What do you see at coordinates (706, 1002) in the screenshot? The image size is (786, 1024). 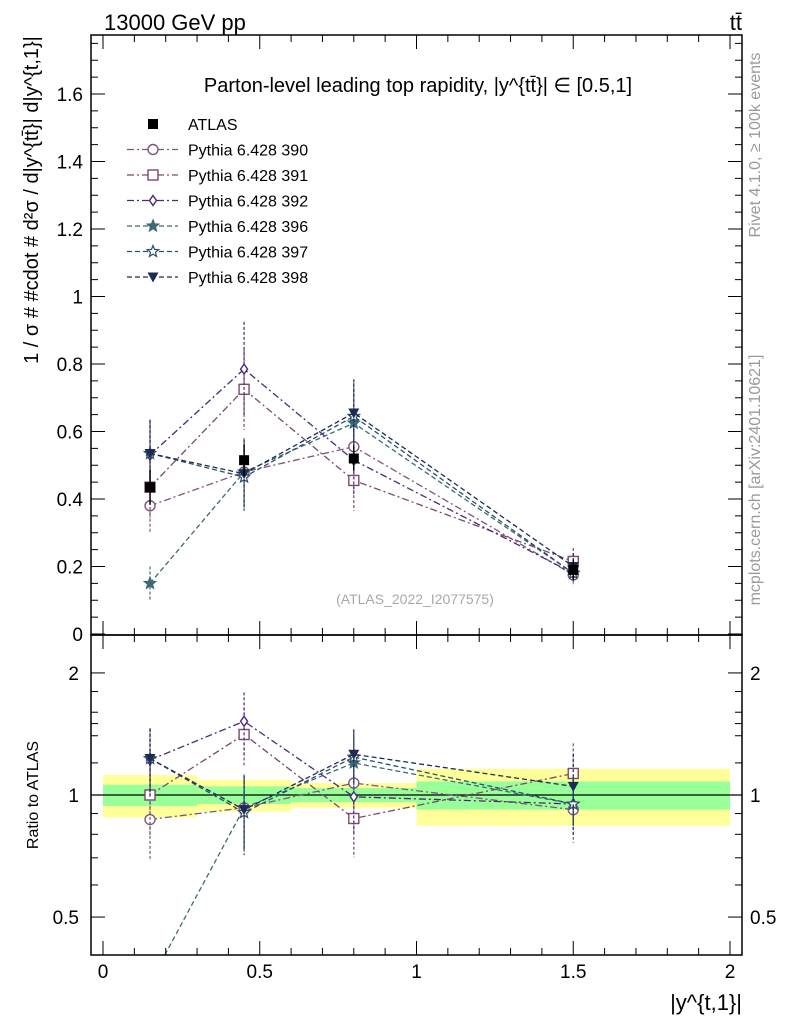 I see `x-axis-label: |y^{t,1}|` at bounding box center [706, 1002].